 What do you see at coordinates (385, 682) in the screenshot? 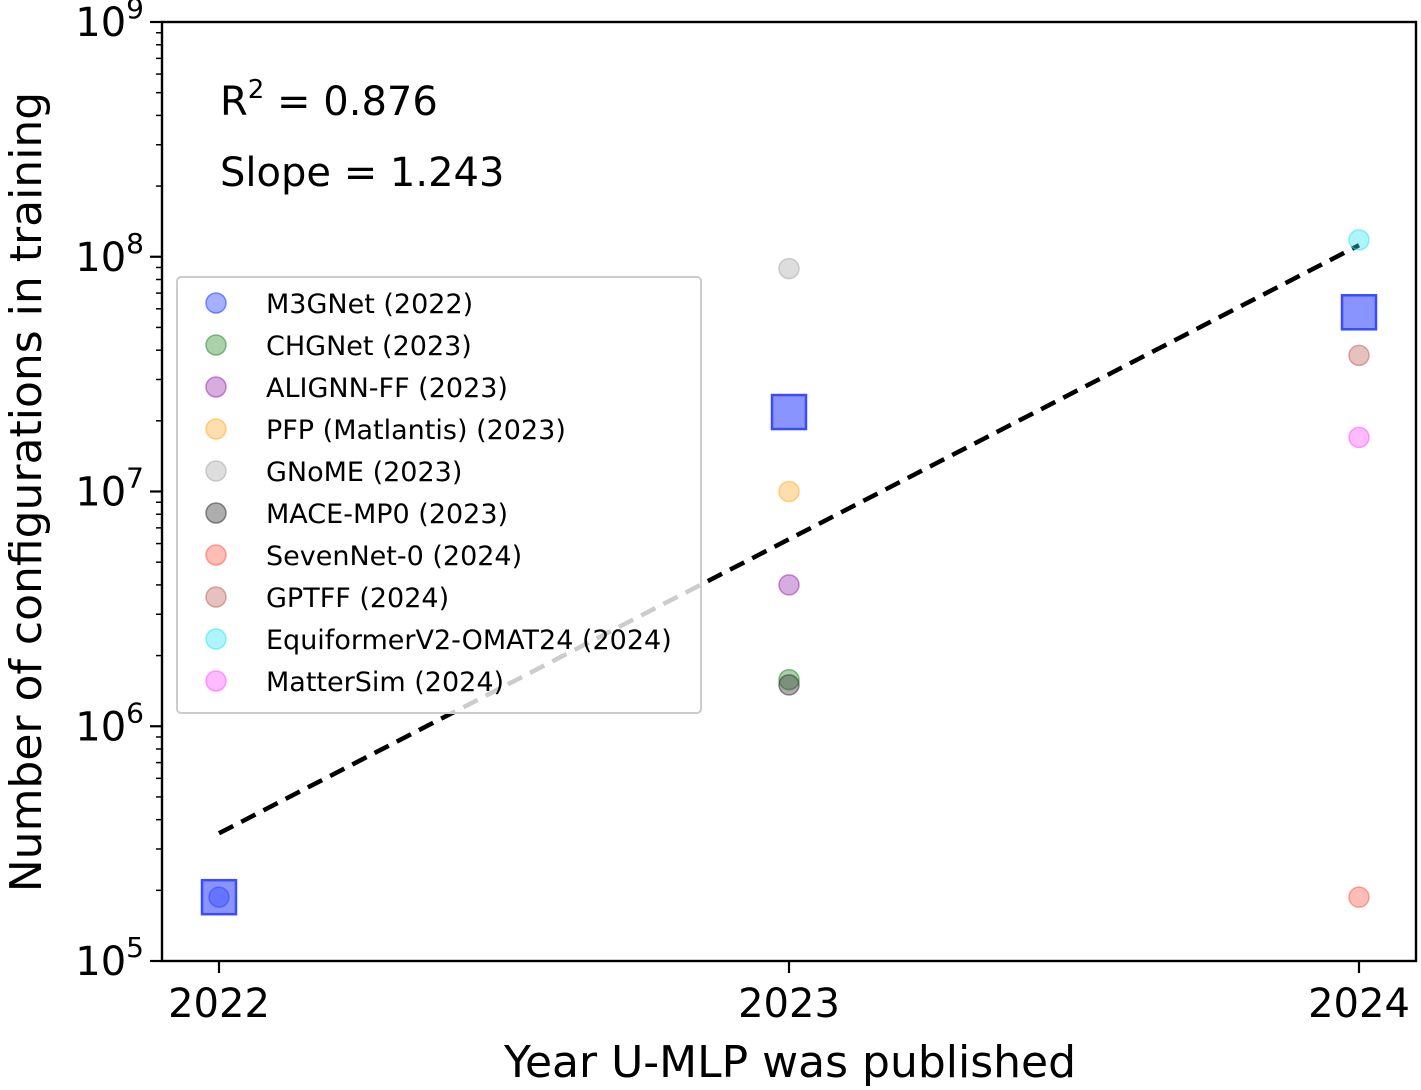
I see `legend-label: MatterSim (2024)` at bounding box center [385, 682].